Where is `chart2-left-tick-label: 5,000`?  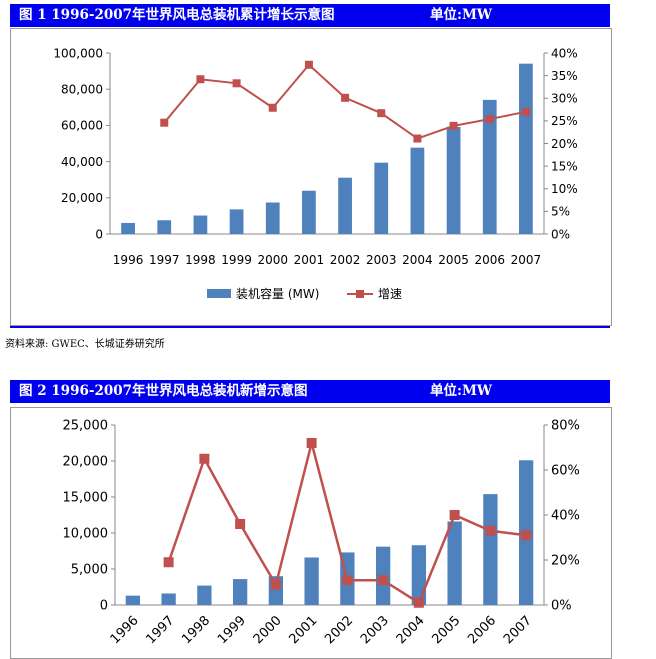
chart2-left-tick-label: 5,000 is located at coordinates (89, 570).